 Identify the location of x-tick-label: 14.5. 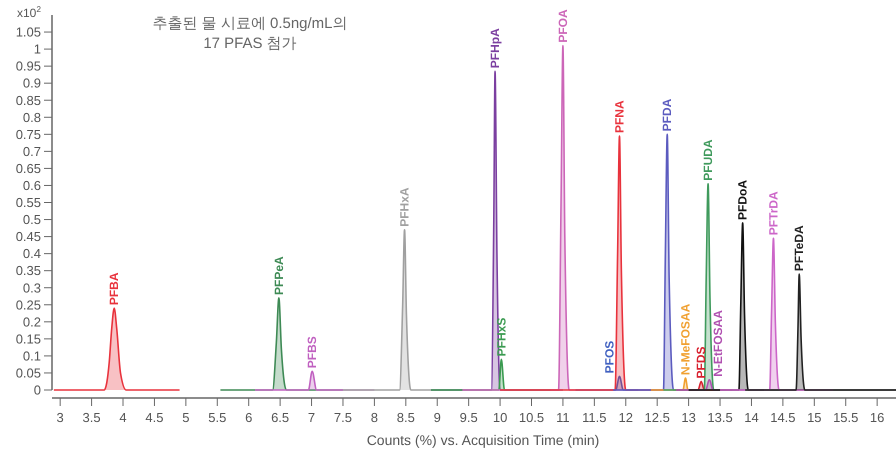
(783, 417).